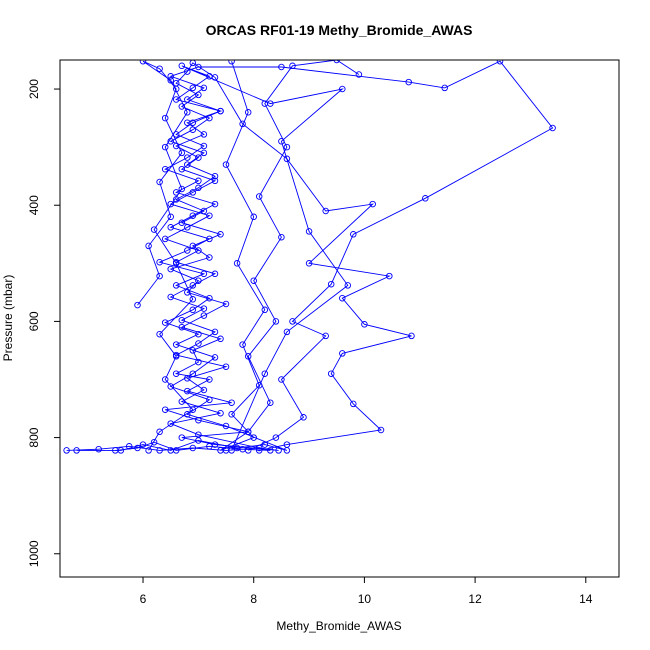 The image size is (650, 650). What do you see at coordinates (44, 323) in the screenshot?
I see `y-axis: 200 400 600 800 1000` at bounding box center [44, 323].